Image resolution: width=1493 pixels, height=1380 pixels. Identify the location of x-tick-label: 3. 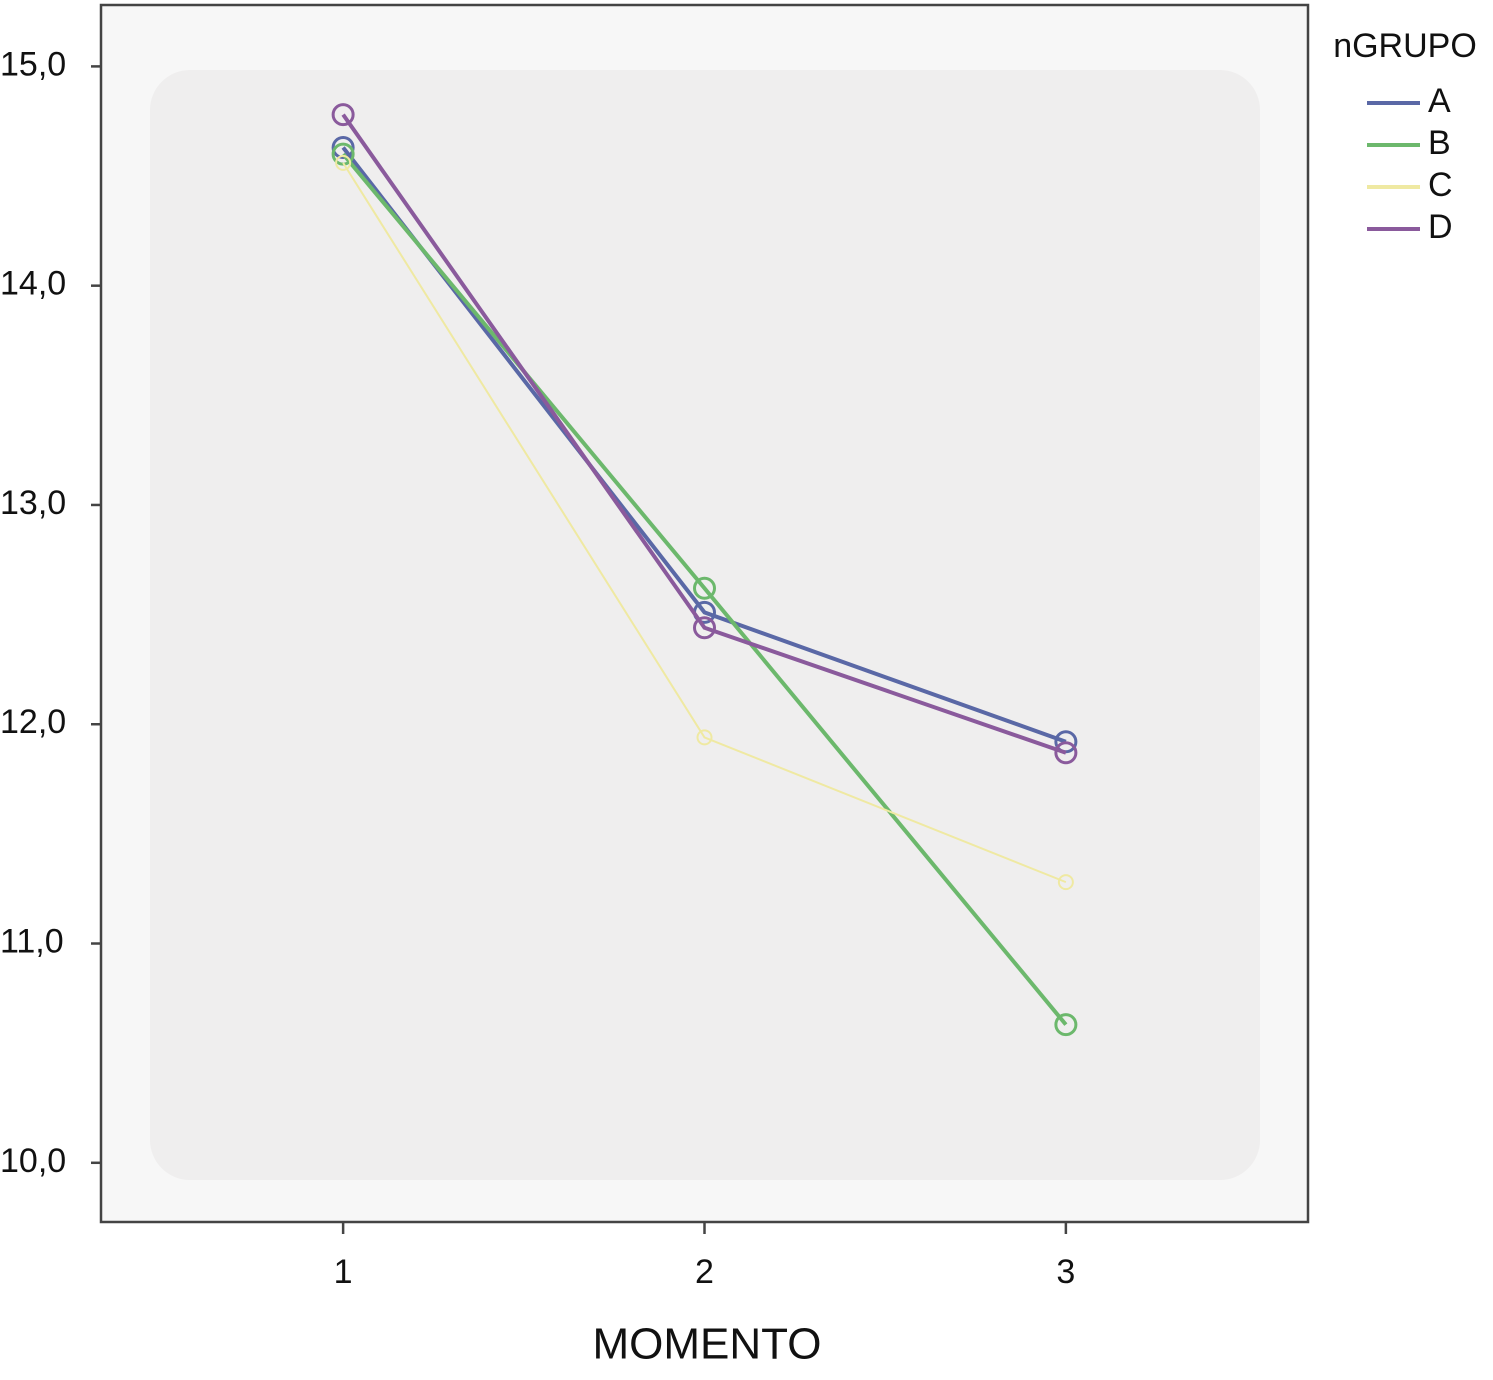
(1065, 1272).